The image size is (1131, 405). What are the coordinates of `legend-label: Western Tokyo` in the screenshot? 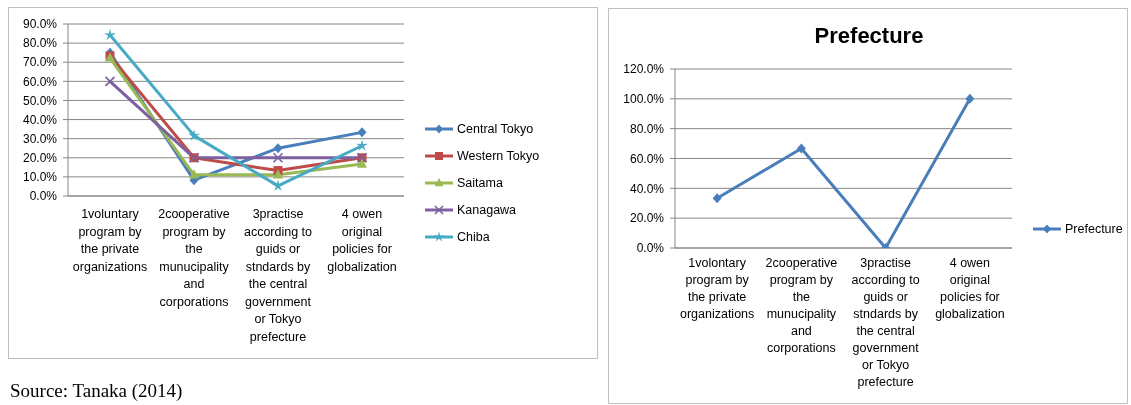 It's located at (498, 156).